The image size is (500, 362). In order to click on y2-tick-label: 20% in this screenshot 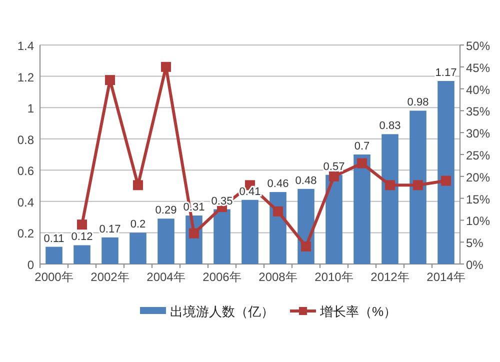, I will do `click(478, 177)`.